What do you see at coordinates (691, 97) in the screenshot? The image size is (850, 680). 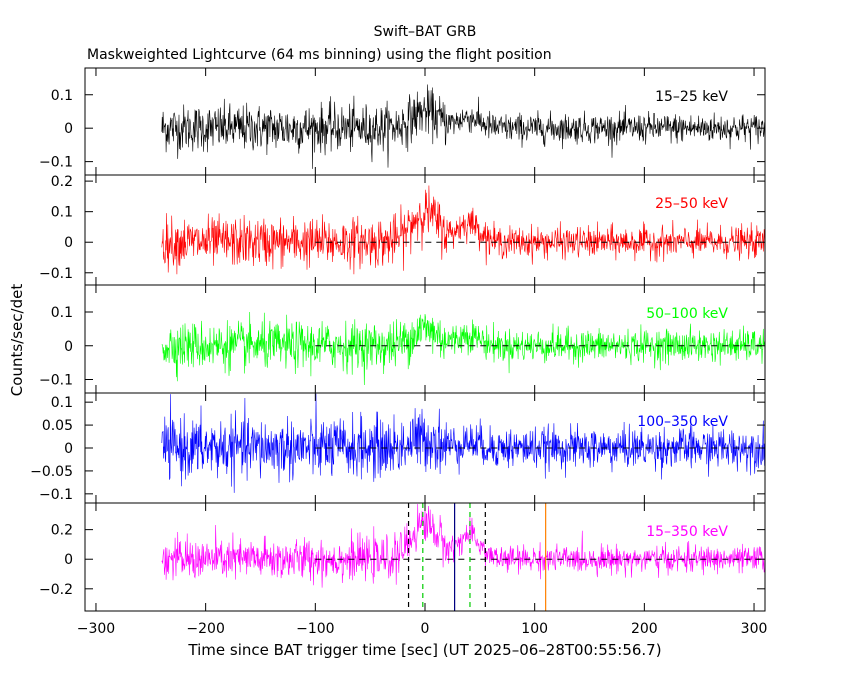 I see `band-label-0: 15–25 keV` at bounding box center [691, 97].